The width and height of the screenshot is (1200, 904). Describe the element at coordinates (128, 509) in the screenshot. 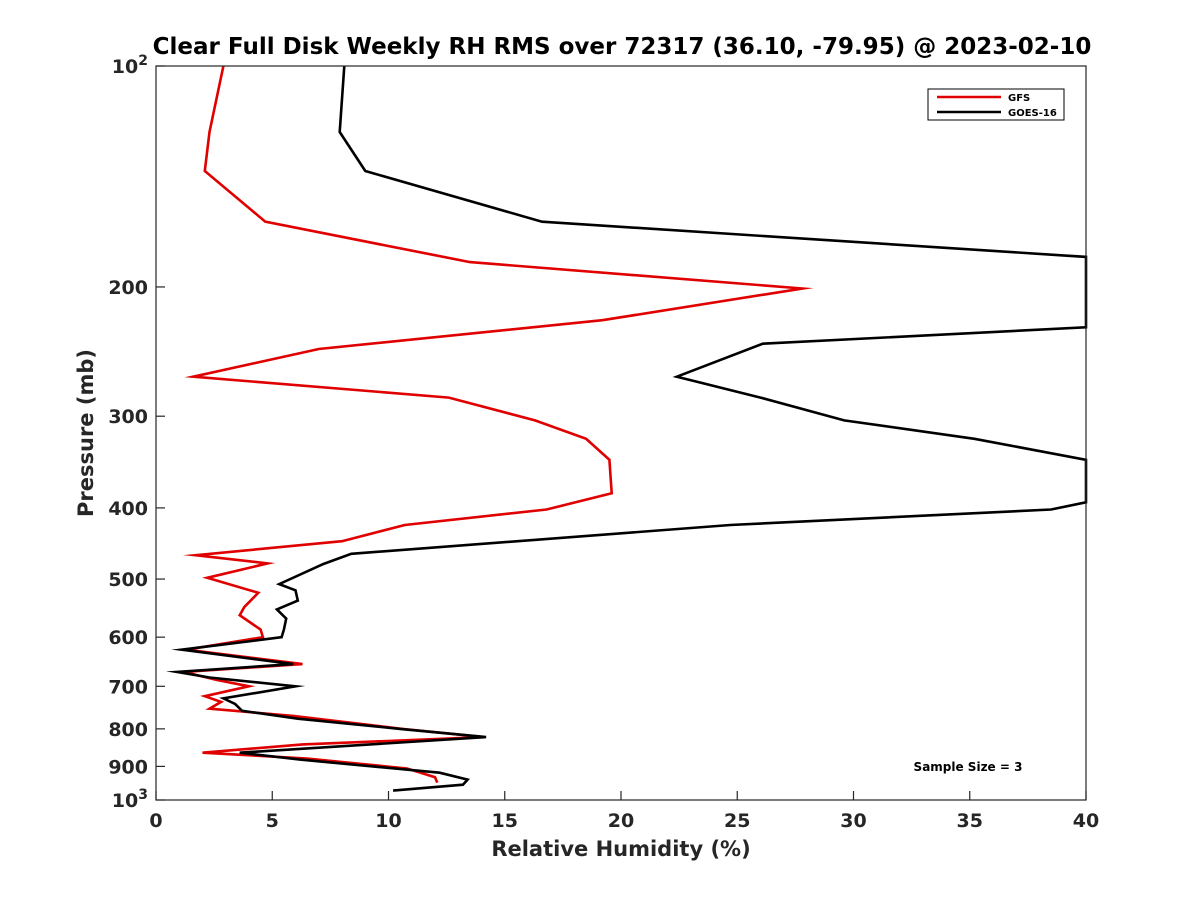

I see `y-tick-label: 400` at that location.